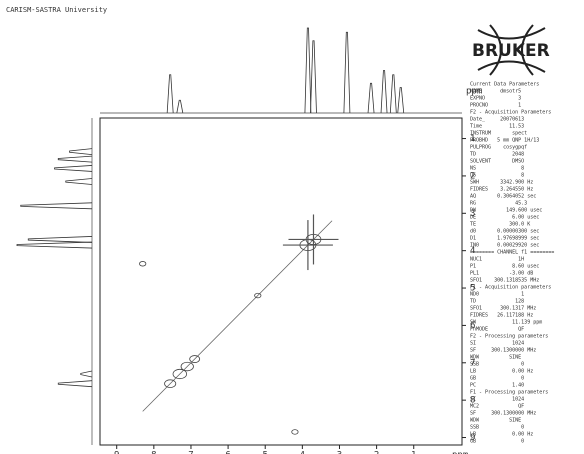 The height and width of the screenshot is (454, 584). I want to click on y-tick-label: 6, so click(472, 326).